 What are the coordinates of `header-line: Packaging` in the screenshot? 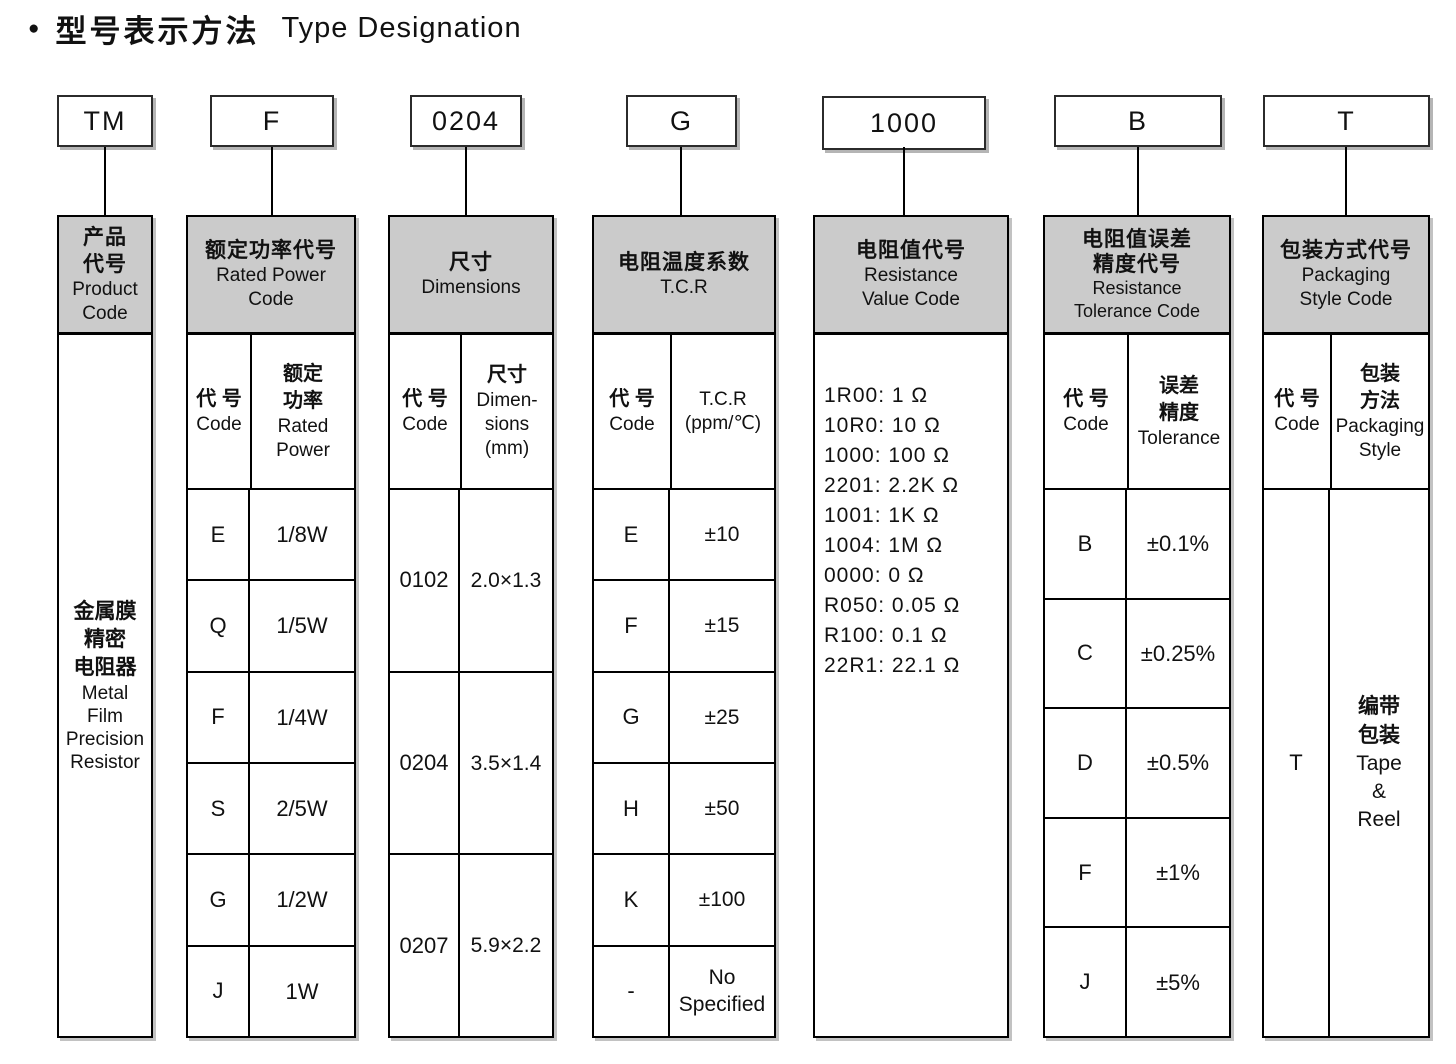 It's located at (1346, 275).